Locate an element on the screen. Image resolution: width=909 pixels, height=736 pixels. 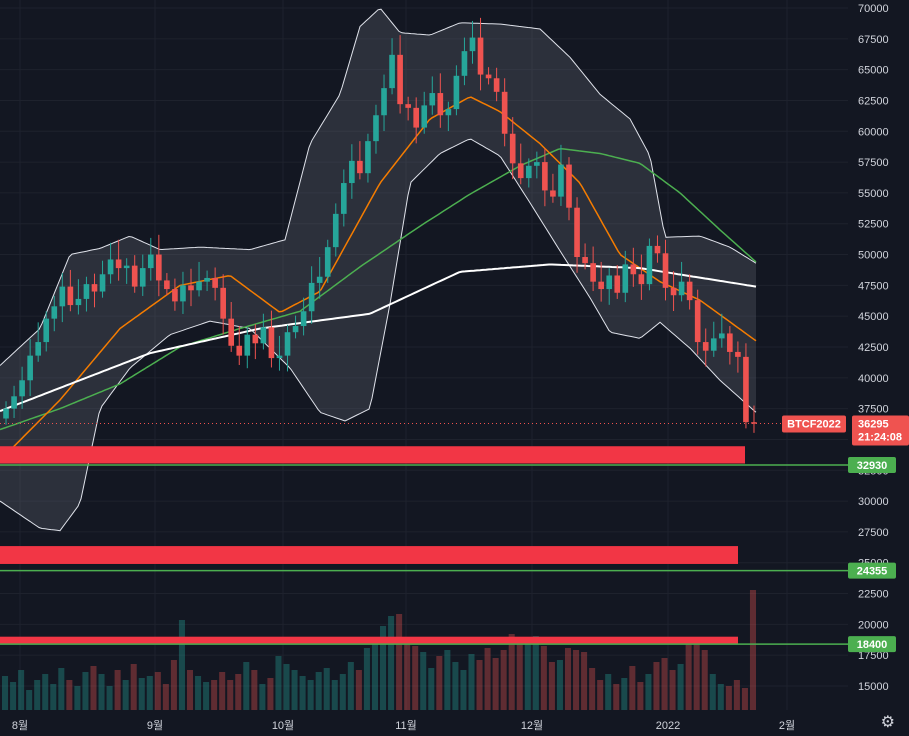
level-tag-label: 24355 is located at coordinates (872, 572).